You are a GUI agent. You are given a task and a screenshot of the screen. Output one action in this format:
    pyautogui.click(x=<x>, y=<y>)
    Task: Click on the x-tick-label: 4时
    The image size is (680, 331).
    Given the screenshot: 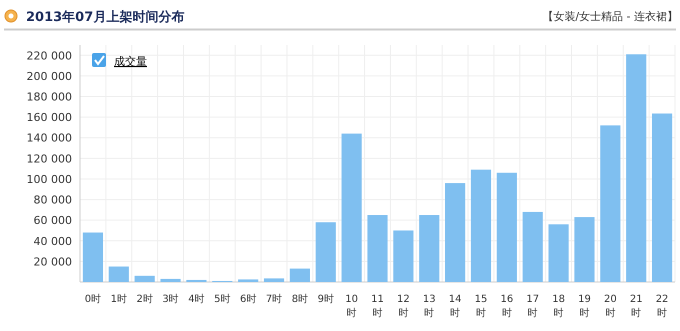 What is the action you would take?
    pyautogui.click(x=196, y=299)
    